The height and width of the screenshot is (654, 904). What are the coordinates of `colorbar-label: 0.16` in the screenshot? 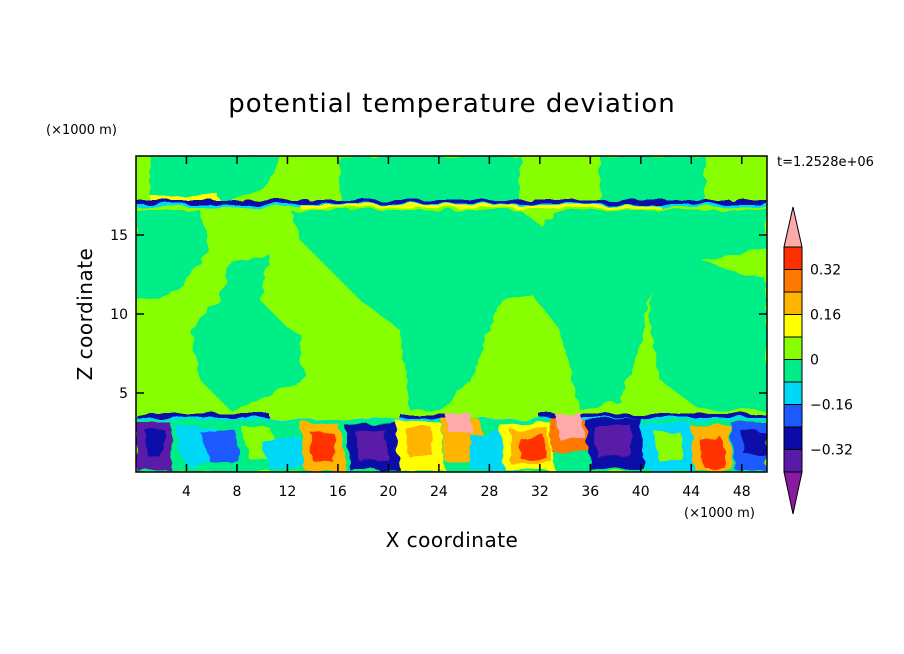 It's located at (825, 316).